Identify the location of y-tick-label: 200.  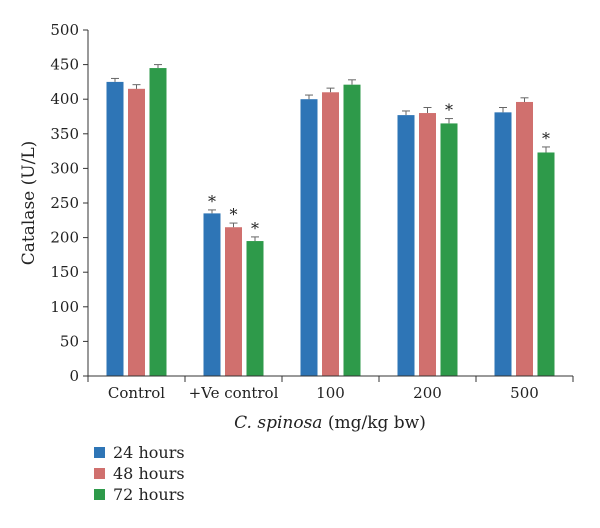
(64, 238).